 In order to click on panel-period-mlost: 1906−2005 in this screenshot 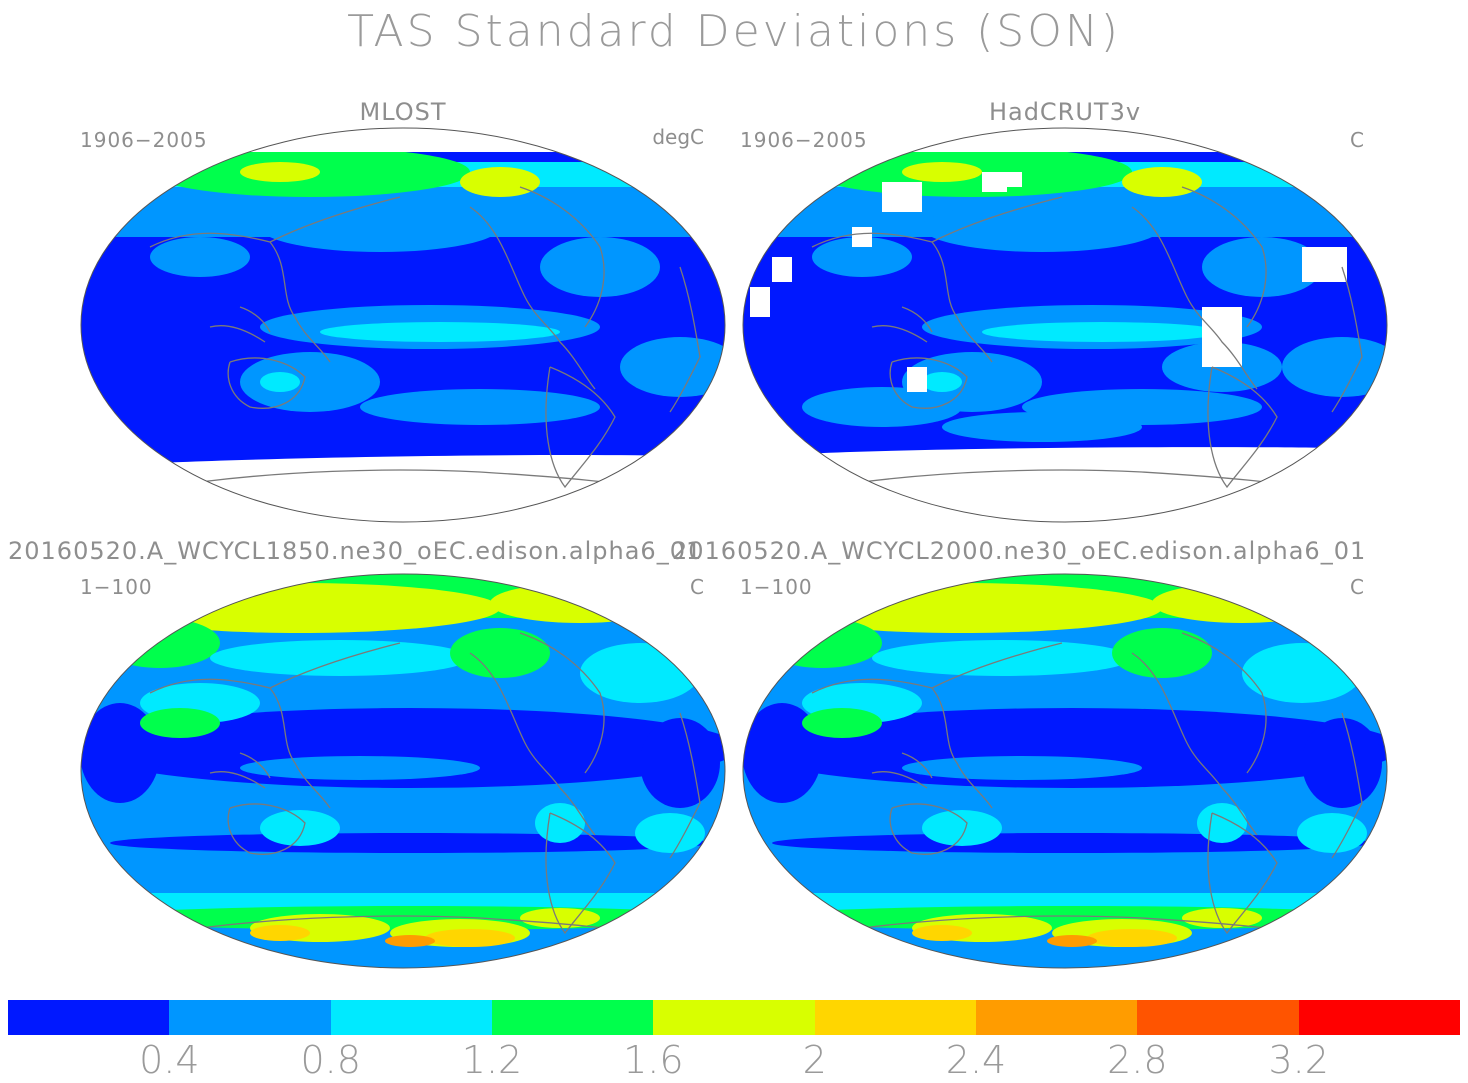, I will do `click(144, 140)`.